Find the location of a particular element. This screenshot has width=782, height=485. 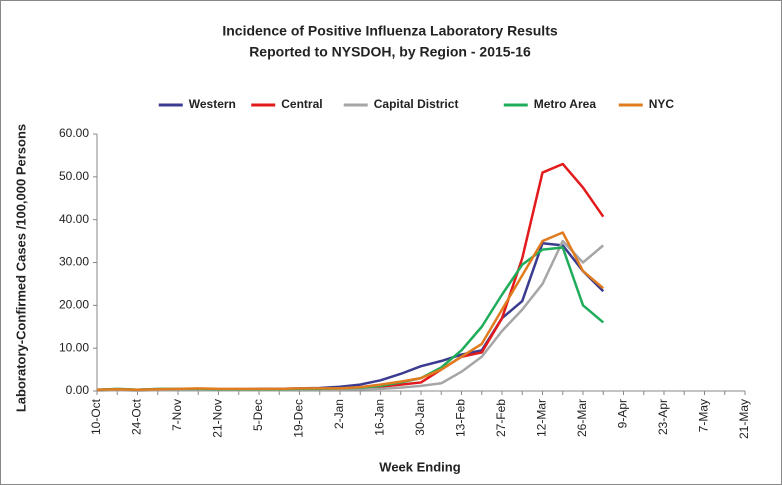

x-tick-label: 13-Feb is located at coordinates (461, 418).